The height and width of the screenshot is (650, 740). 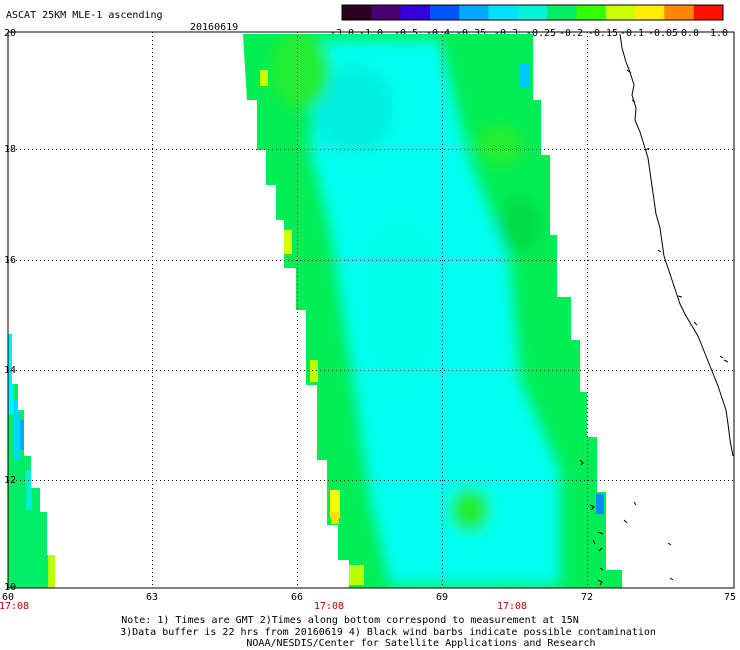 What do you see at coordinates (690, 33) in the screenshot?
I see `colorbar-label: 0.0` at bounding box center [690, 33].